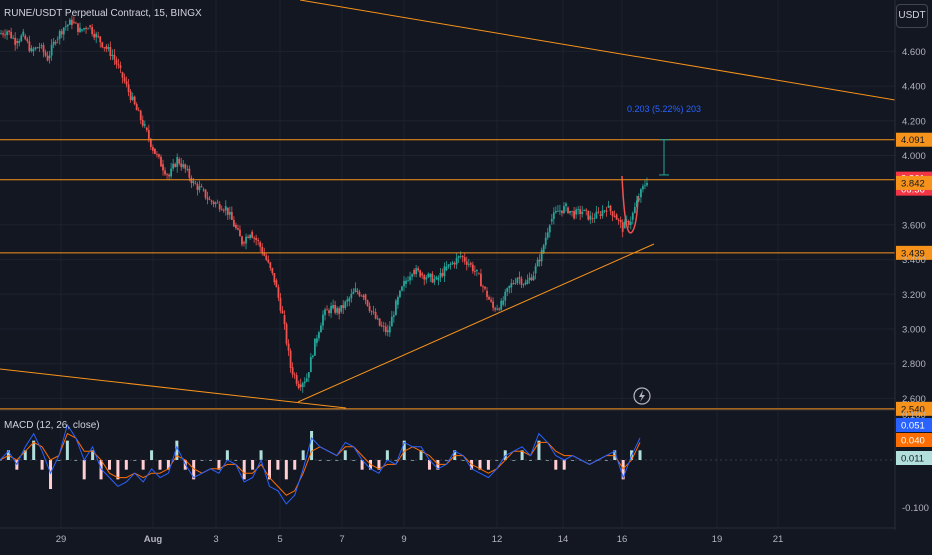  I want to click on symbol-title: RUNE/USDT Perpetual Contract, 15, BINGX, so click(103, 13).